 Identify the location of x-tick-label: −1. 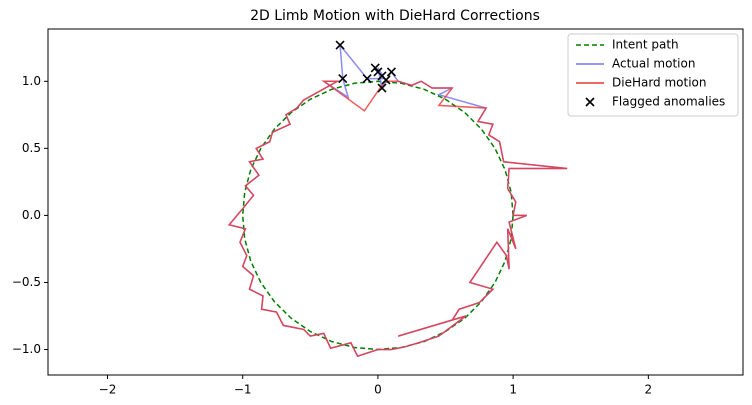
(243, 390).